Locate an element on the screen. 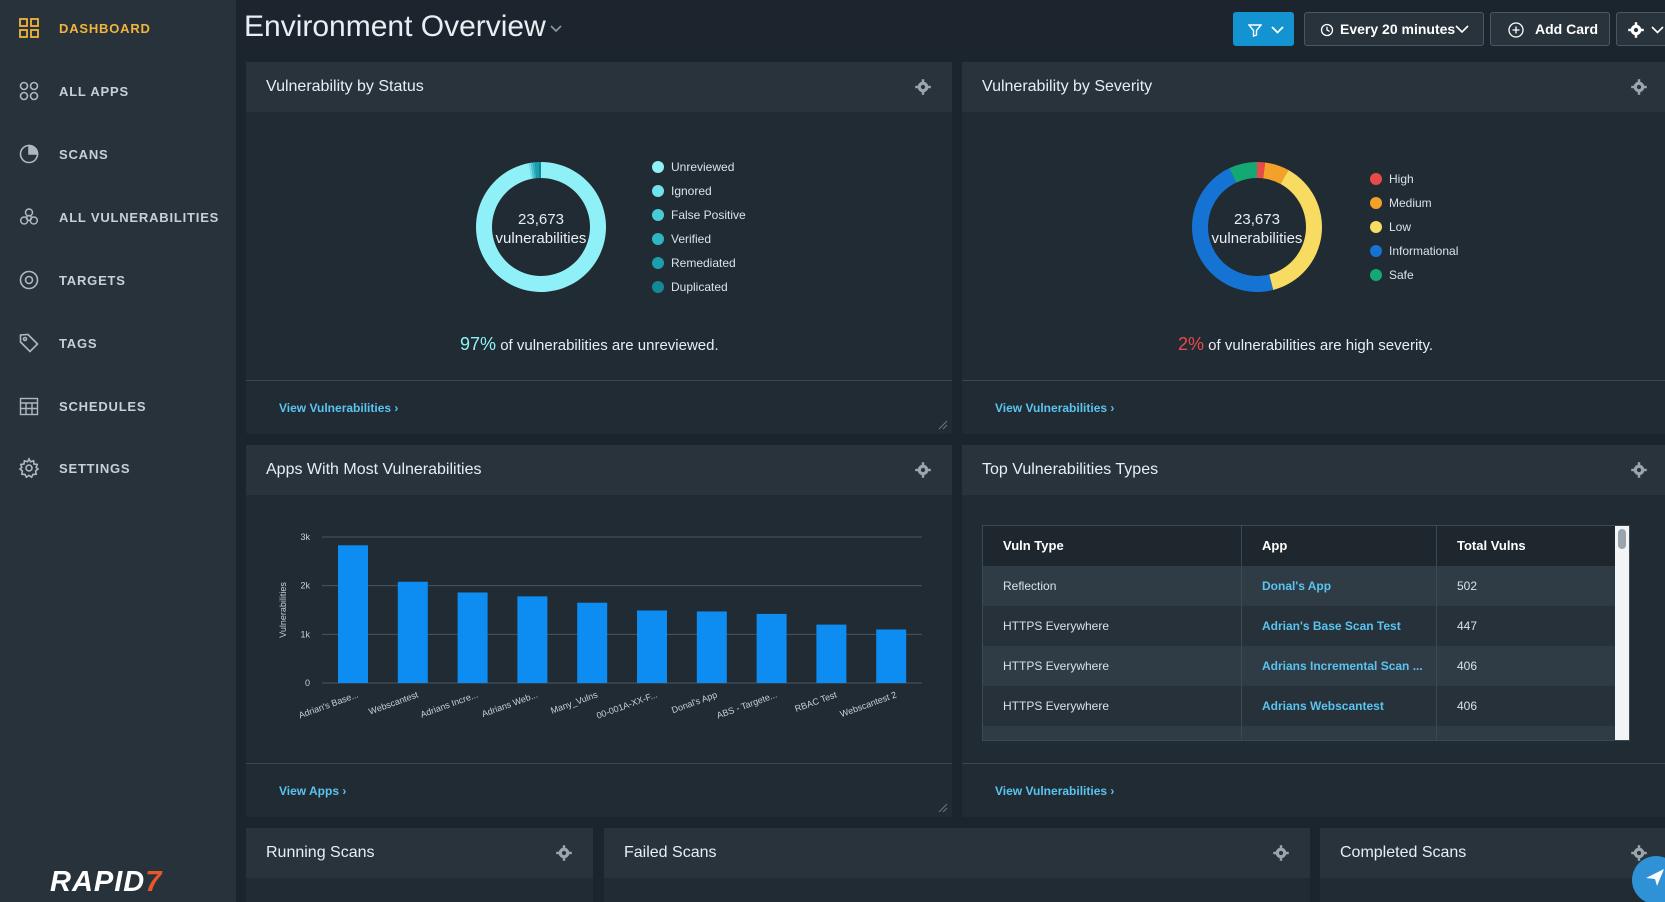 This screenshot has width=1665, height=902. sidebar-item-tags: TAGS is located at coordinates (118, 343).